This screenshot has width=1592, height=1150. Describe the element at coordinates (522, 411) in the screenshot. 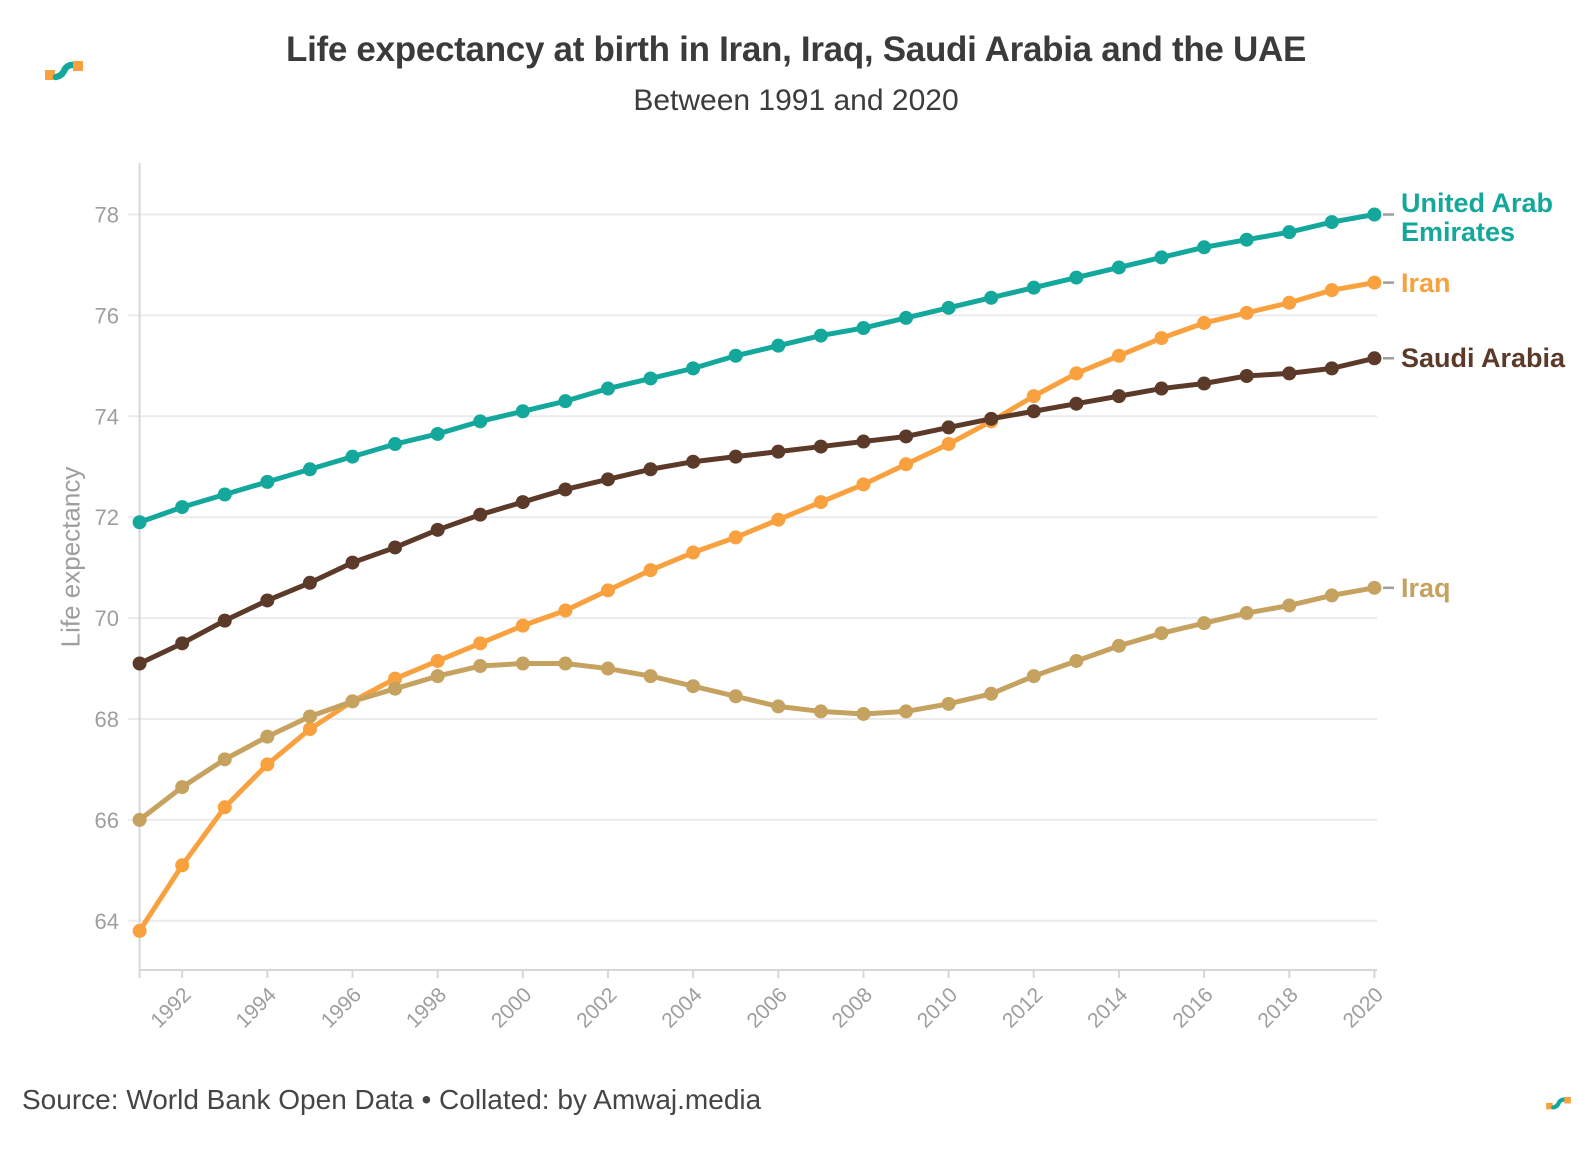

I see `point-united-arab-emirates-2000` at that location.